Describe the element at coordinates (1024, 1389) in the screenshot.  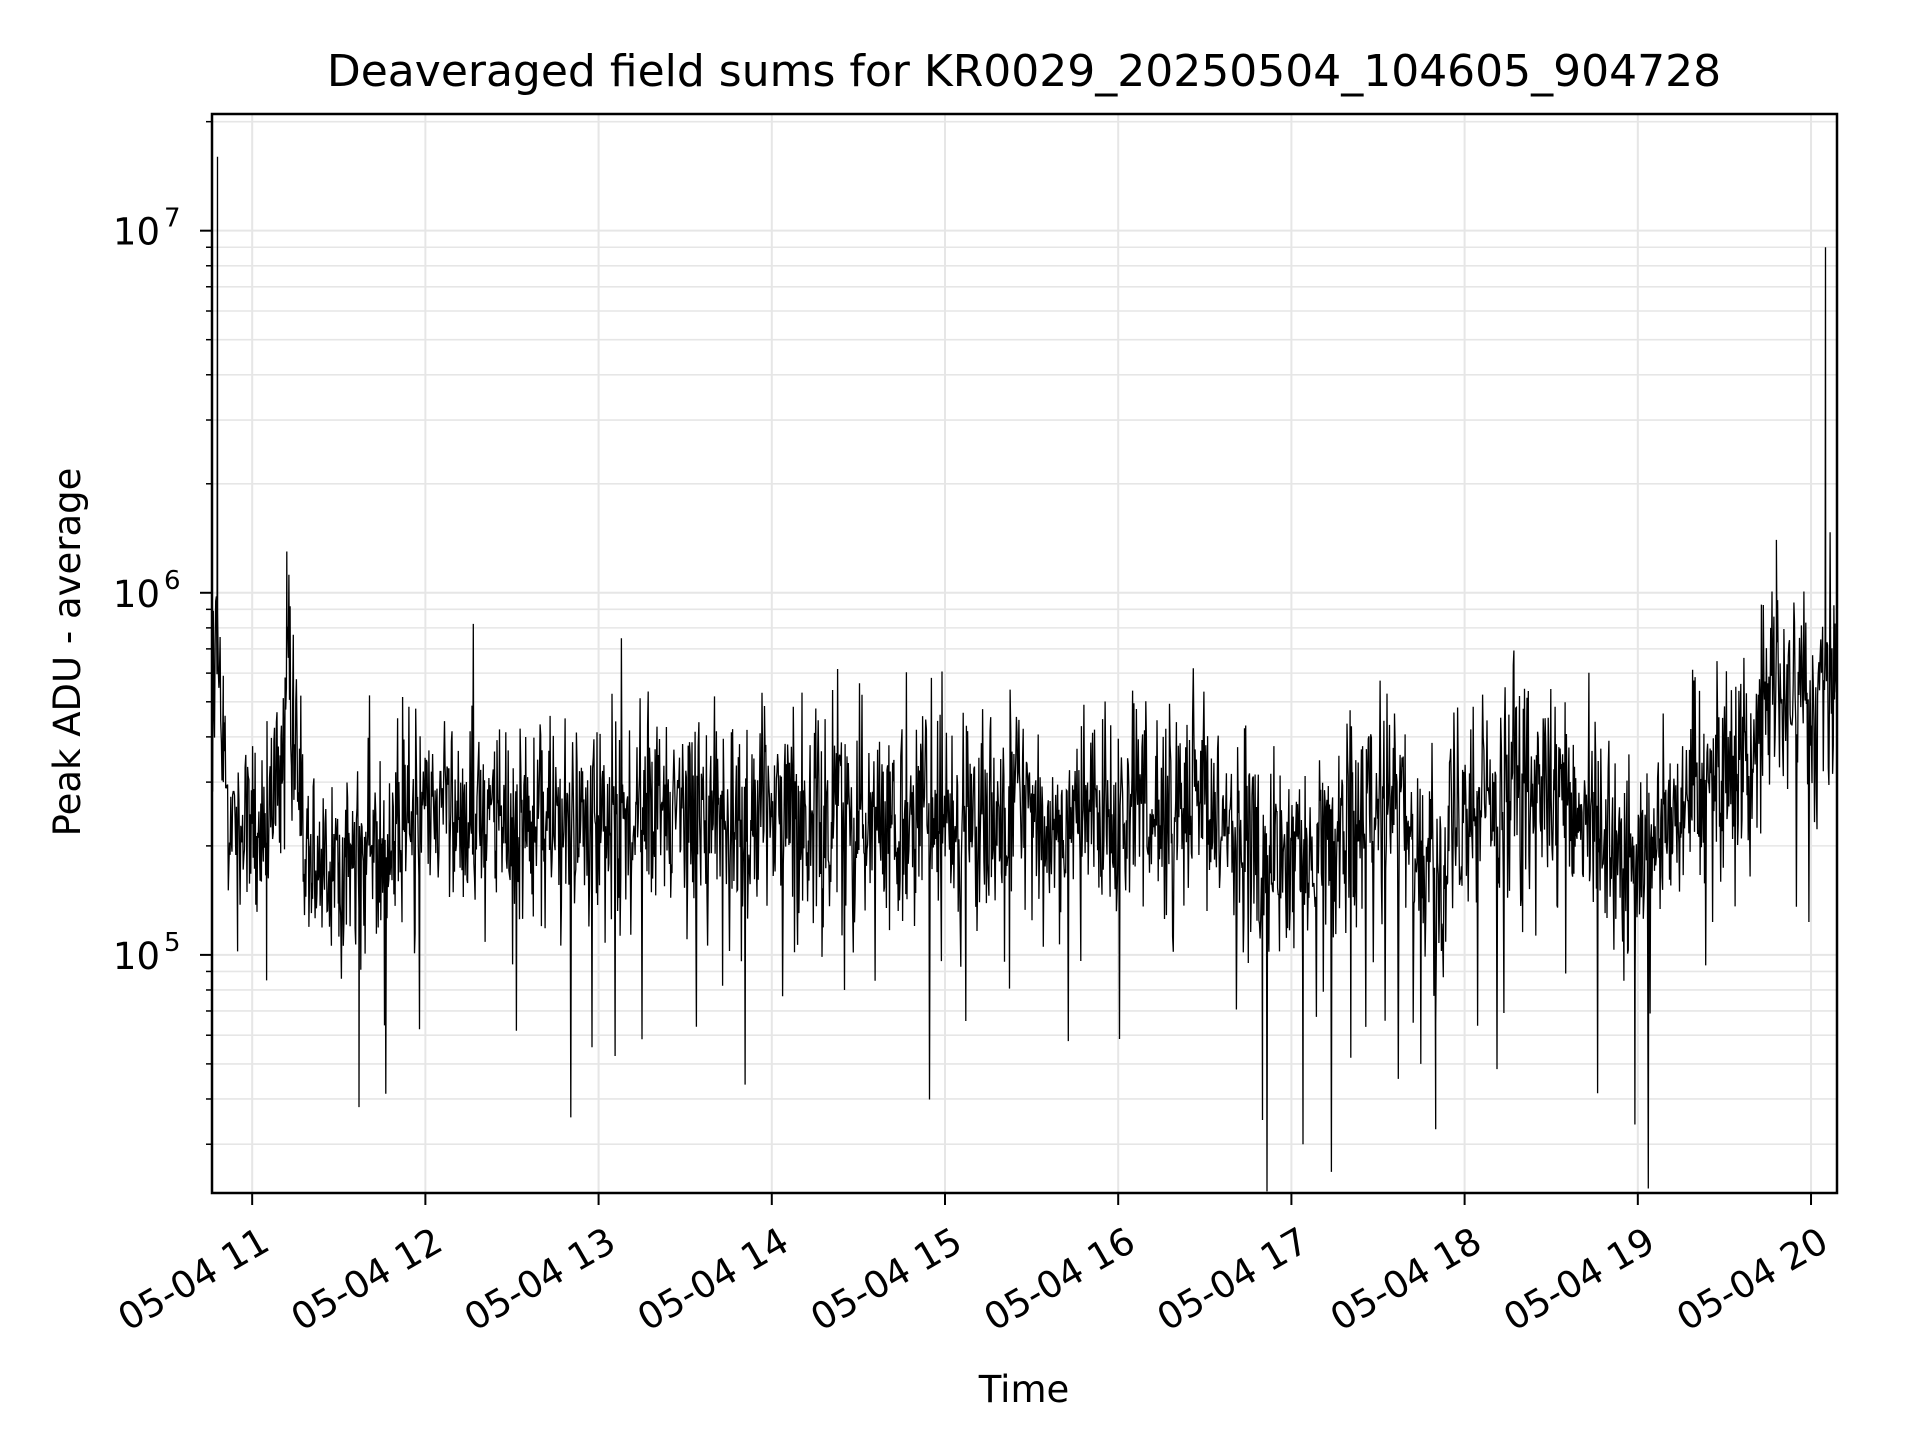
I see `x-axis-label: Time` at that location.